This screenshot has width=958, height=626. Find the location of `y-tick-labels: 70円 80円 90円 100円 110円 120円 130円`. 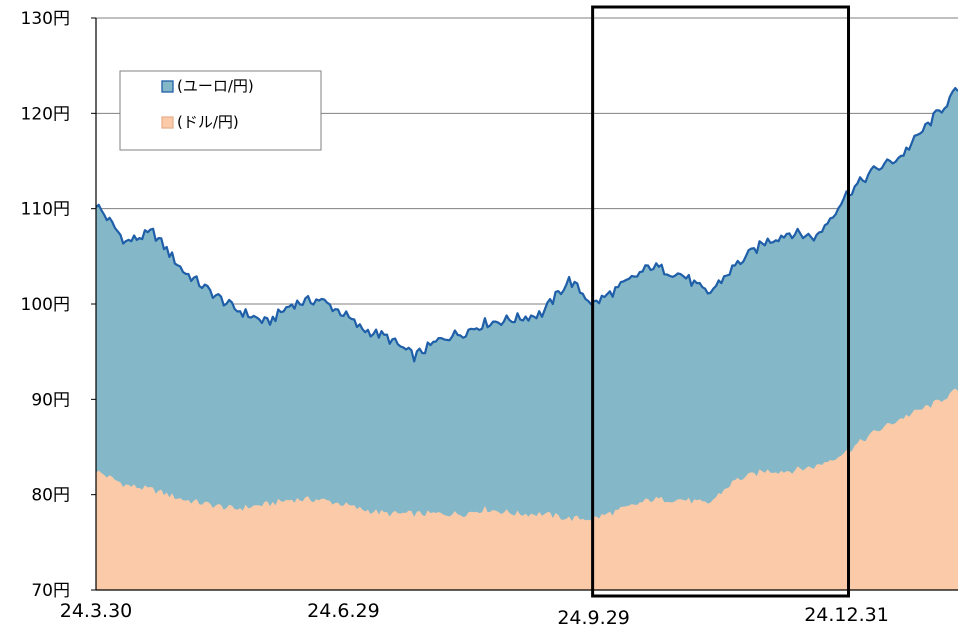

y-tick-labels: 70円 80円 90円 100円 110円 120円 130円 is located at coordinates (45, 305).